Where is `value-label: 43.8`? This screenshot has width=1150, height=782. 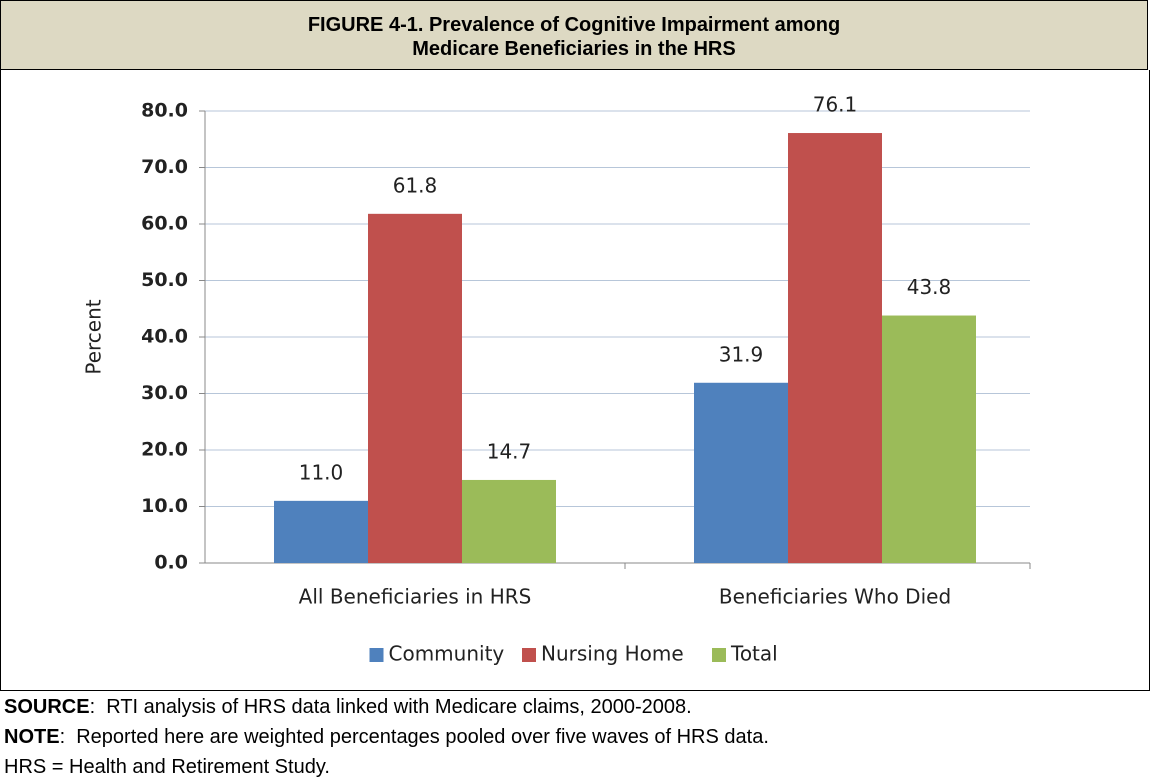 value-label: 43.8 is located at coordinates (929, 287).